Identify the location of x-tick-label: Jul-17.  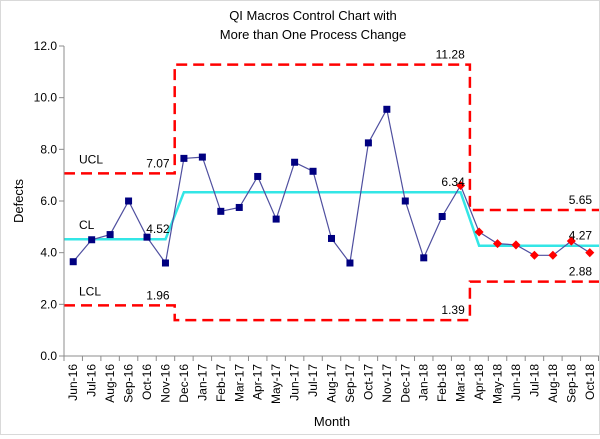
(313, 380).